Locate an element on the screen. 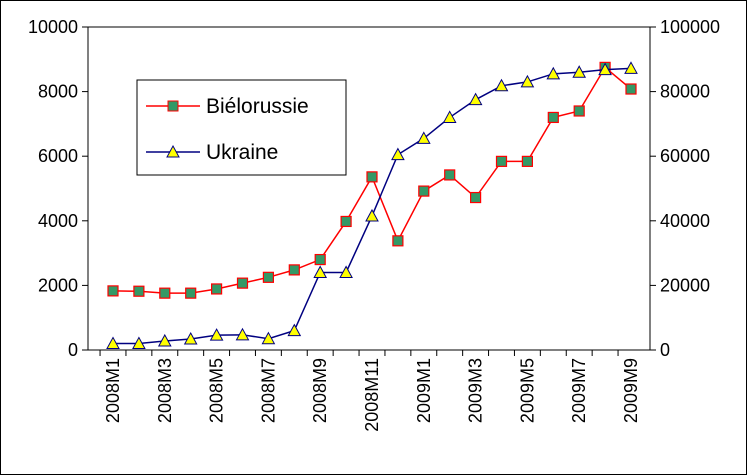  x-tick-label: 2009M7 is located at coordinates (579, 390).